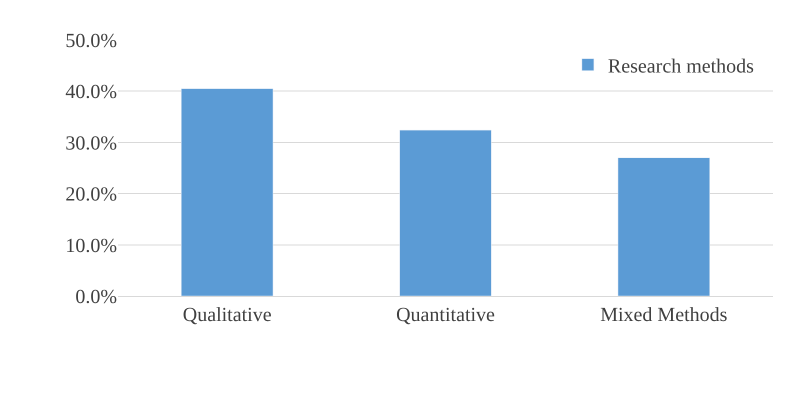 The width and height of the screenshot is (787, 412). Describe the element at coordinates (91, 143) in the screenshot. I see `y-tick-label: 30.0%` at that location.